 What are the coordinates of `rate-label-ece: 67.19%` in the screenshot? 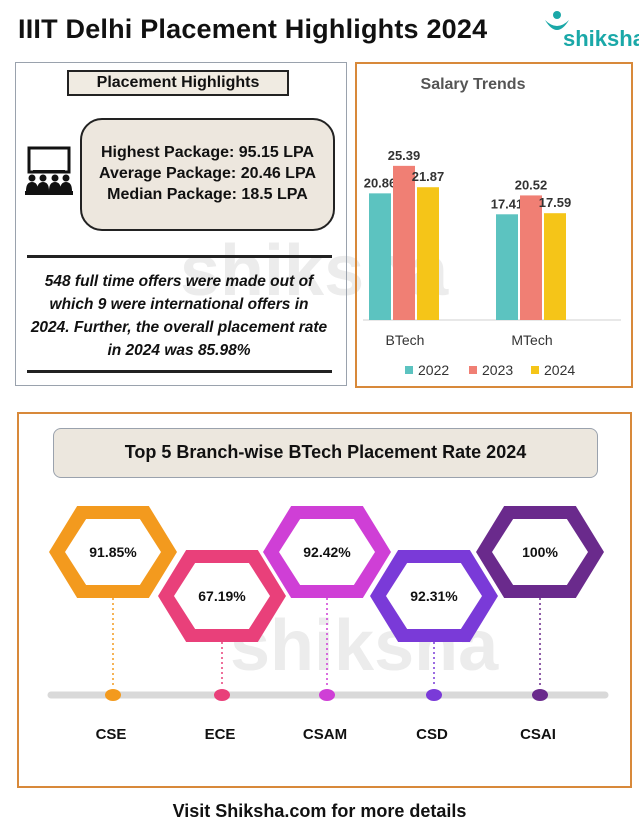 It's located at (222, 596).